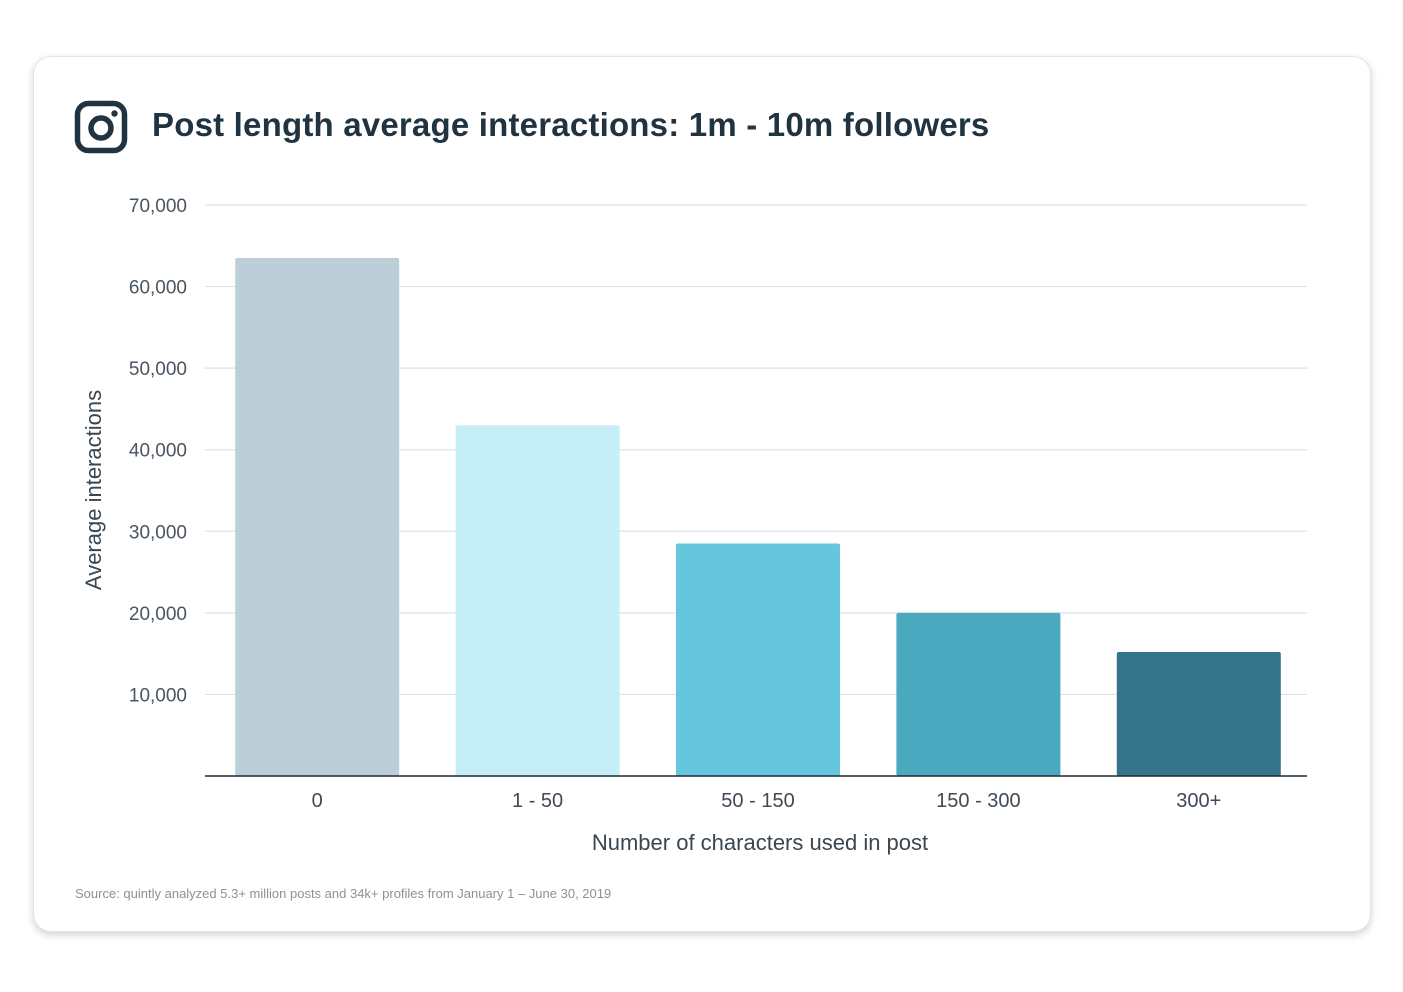 This screenshot has height=992, width=1403. I want to click on y-tick-label: 40,000, so click(158, 451).